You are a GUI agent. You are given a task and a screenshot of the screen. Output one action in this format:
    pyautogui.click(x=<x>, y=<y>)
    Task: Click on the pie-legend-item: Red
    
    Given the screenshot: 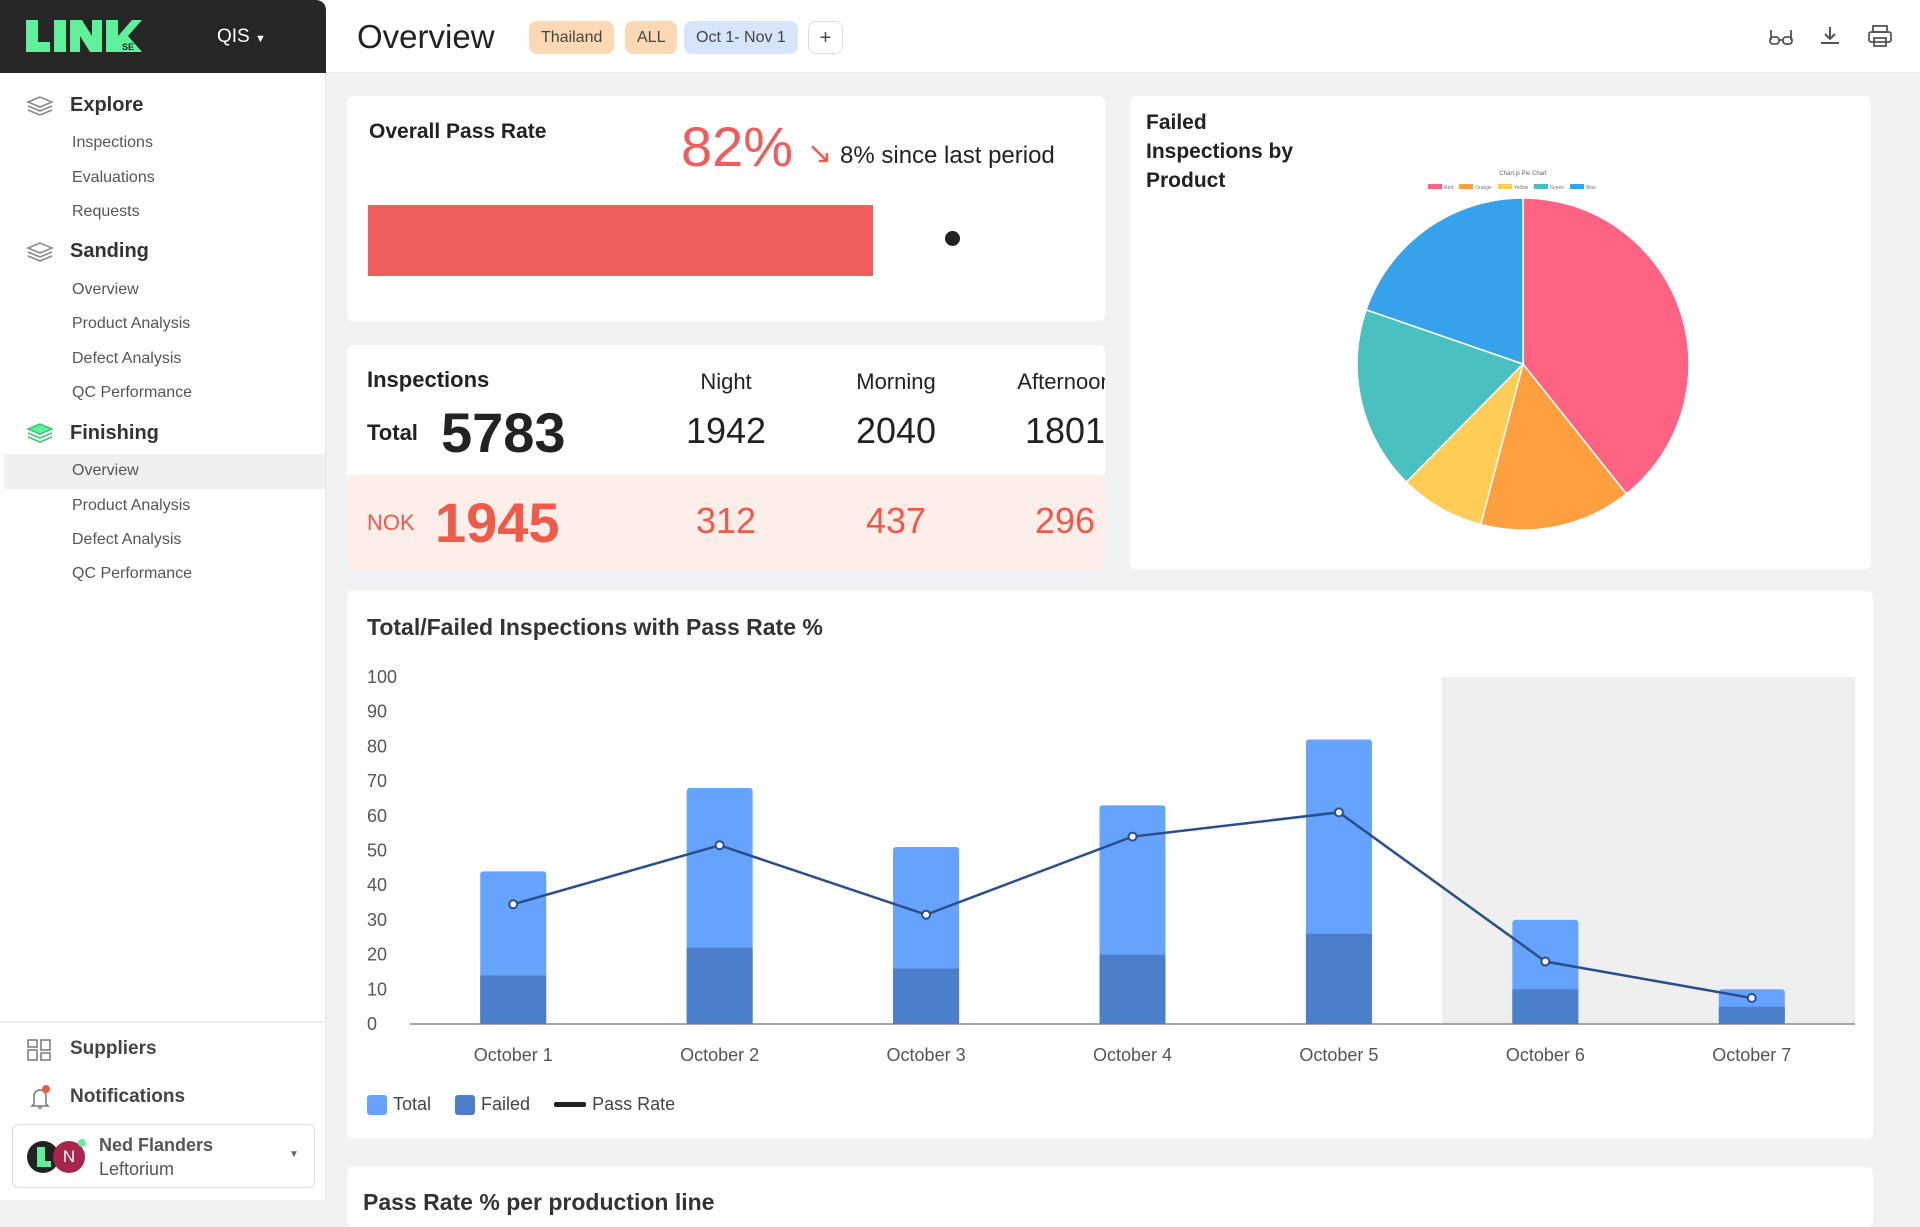 What is the action you would take?
    pyautogui.click(x=1440, y=187)
    